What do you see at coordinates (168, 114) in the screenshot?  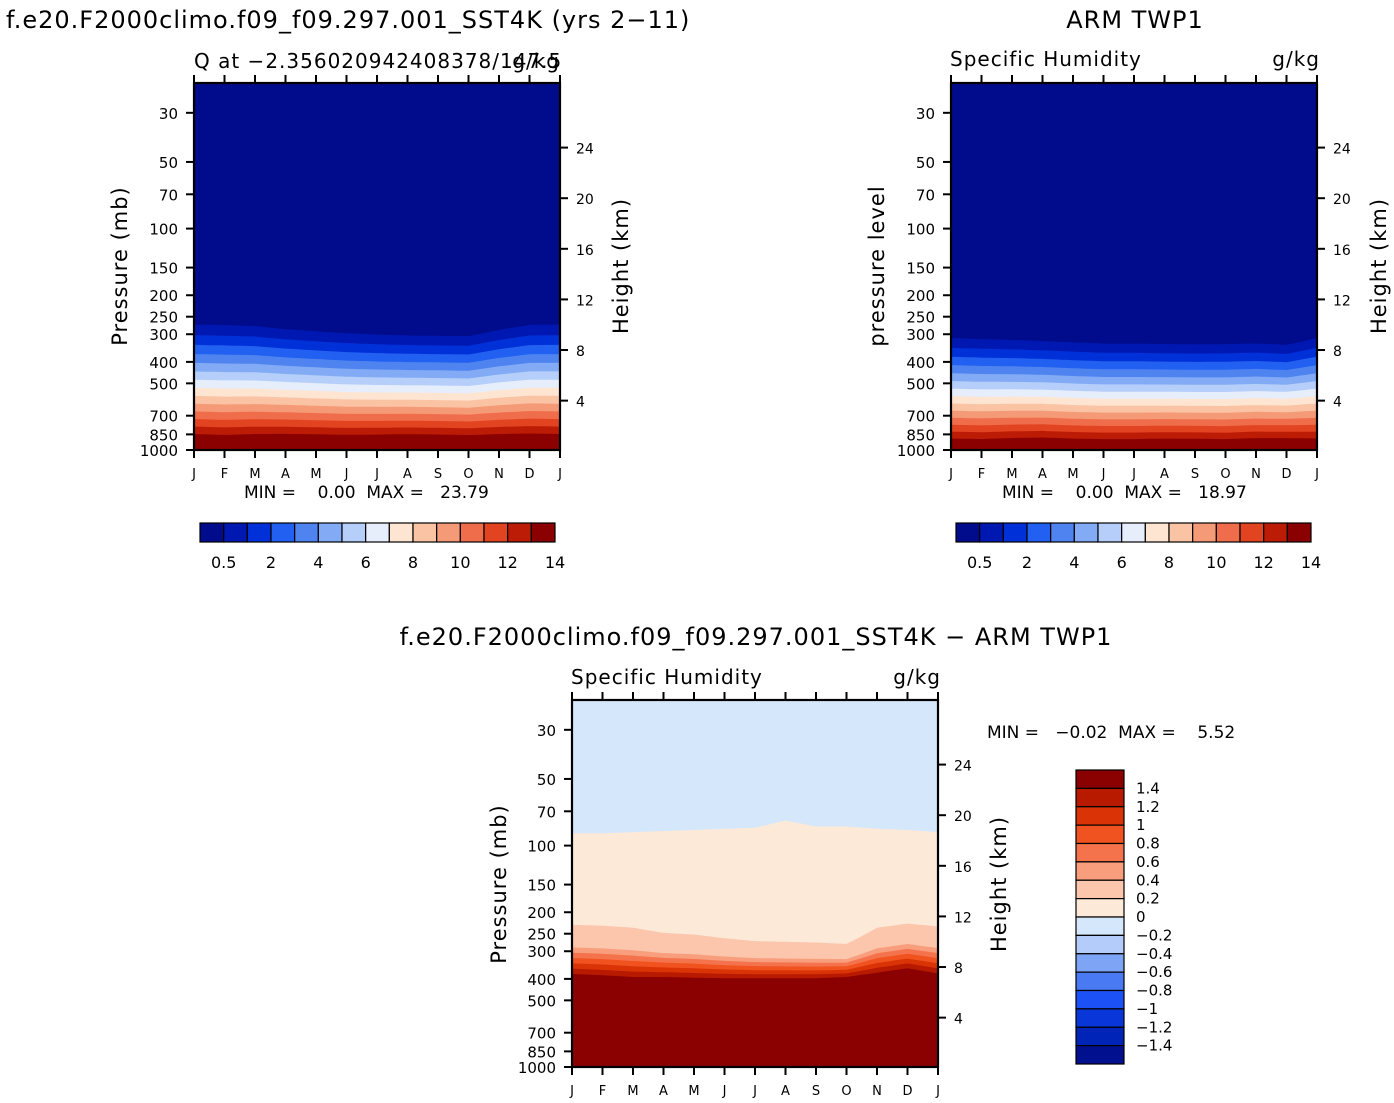 I see `model-ptick-label: 30` at bounding box center [168, 114].